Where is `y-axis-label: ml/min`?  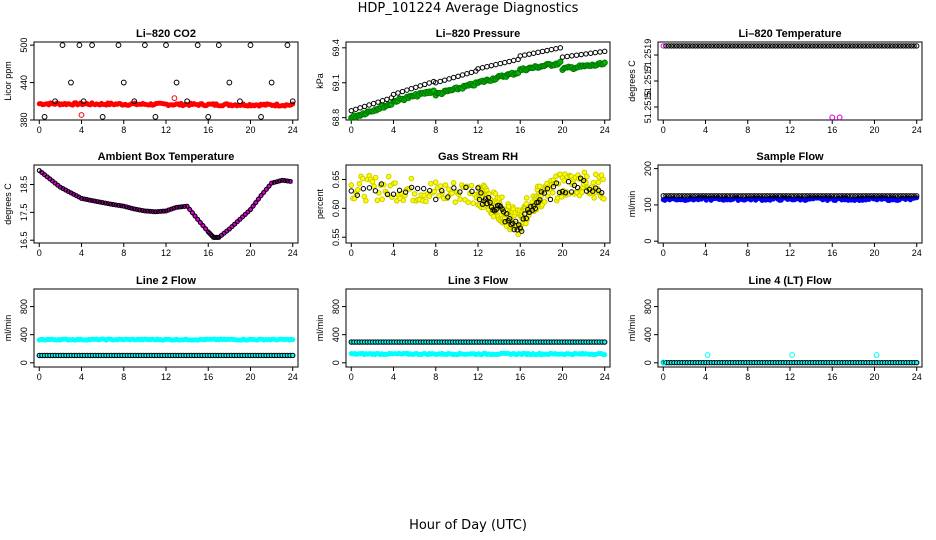
y-axis-label: ml/min is located at coordinates (8, 328).